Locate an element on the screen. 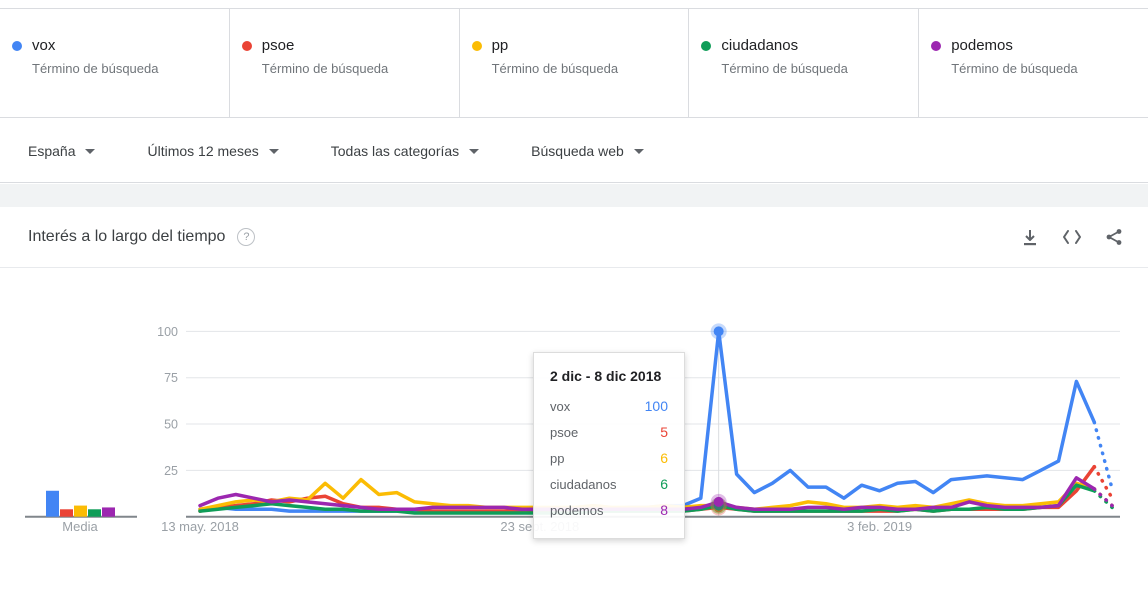  tooltip-value: 100 is located at coordinates (656, 406).